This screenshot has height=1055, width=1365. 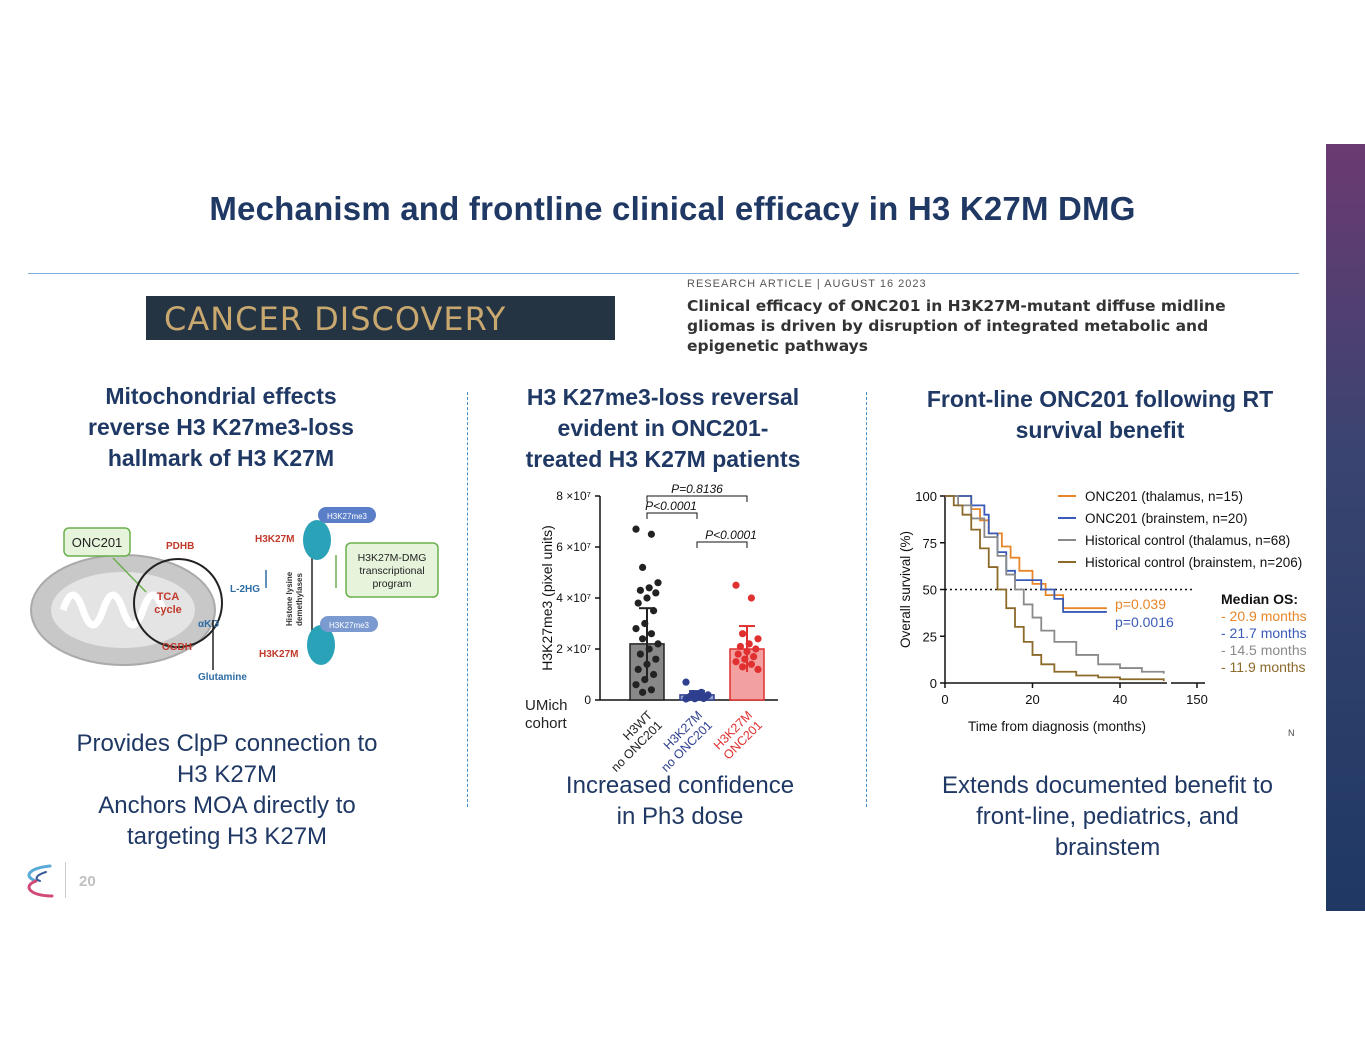 What do you see at coordinates (930, 590) in the screenshot?
I see `km-y-tick-label: 50` at bounding box center [930, 590].